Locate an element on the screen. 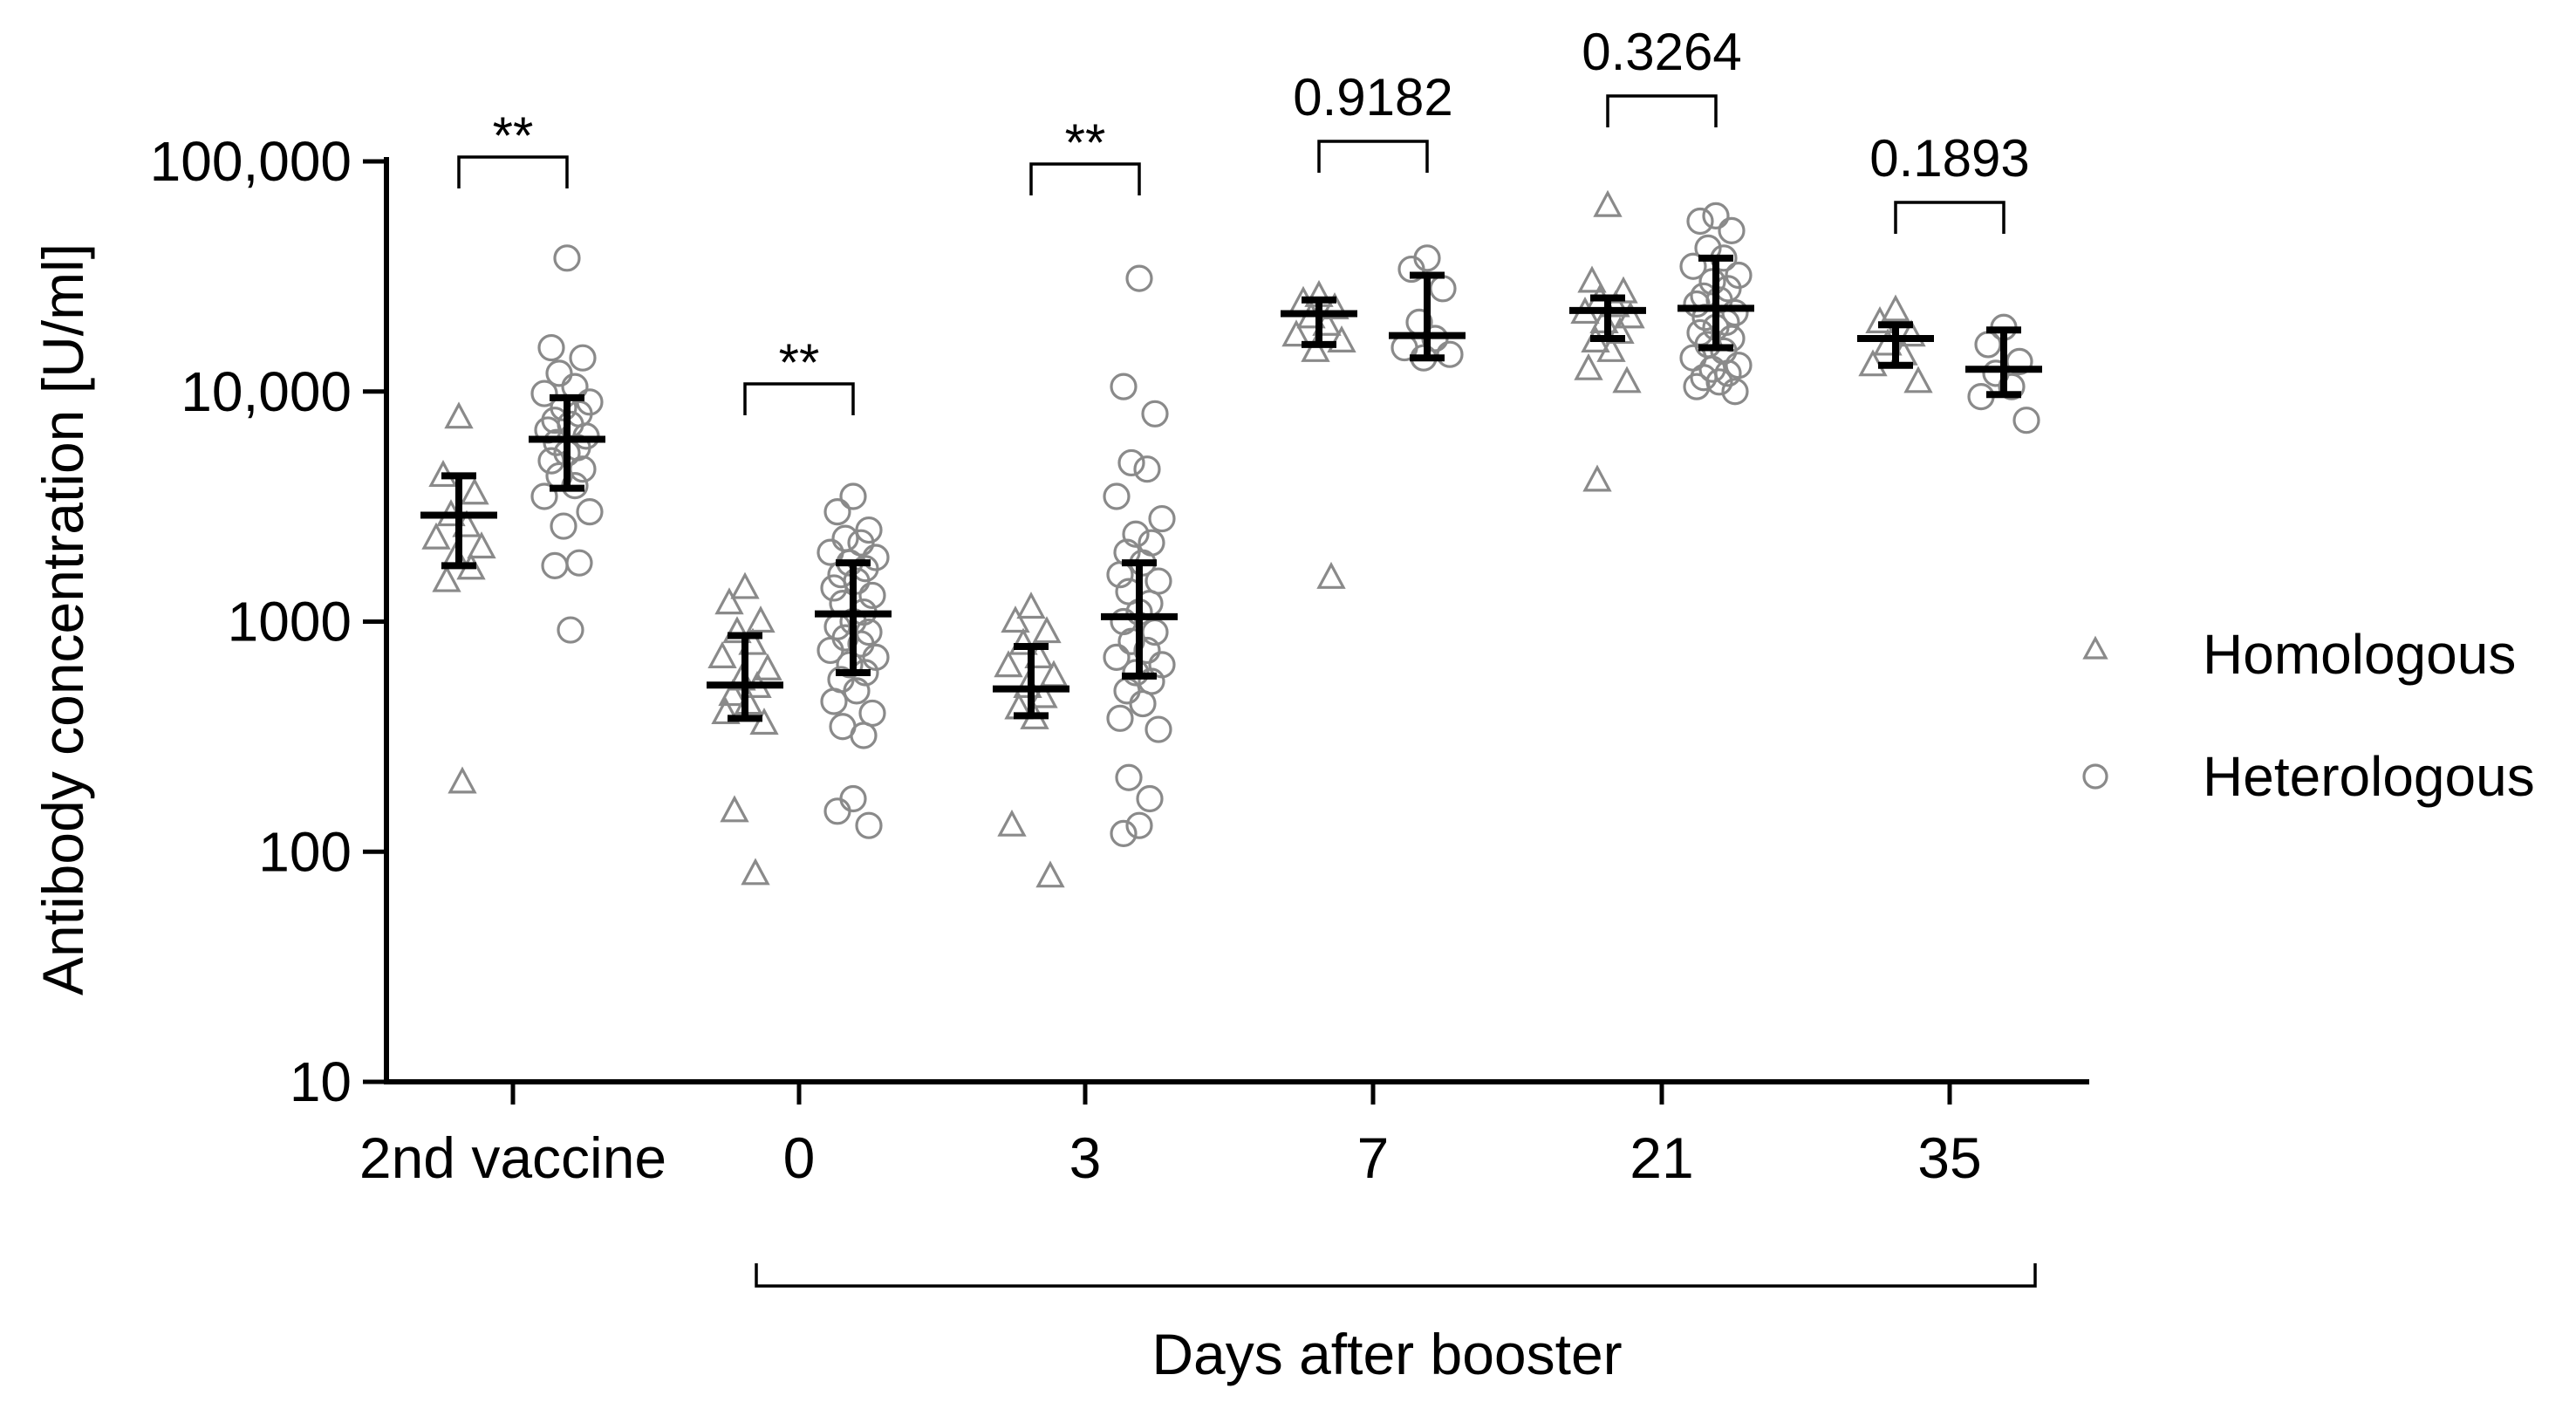 This screenshot has width=2576, height=1409. x-tick-label: 3 is located at coordinates (1085, 1158).